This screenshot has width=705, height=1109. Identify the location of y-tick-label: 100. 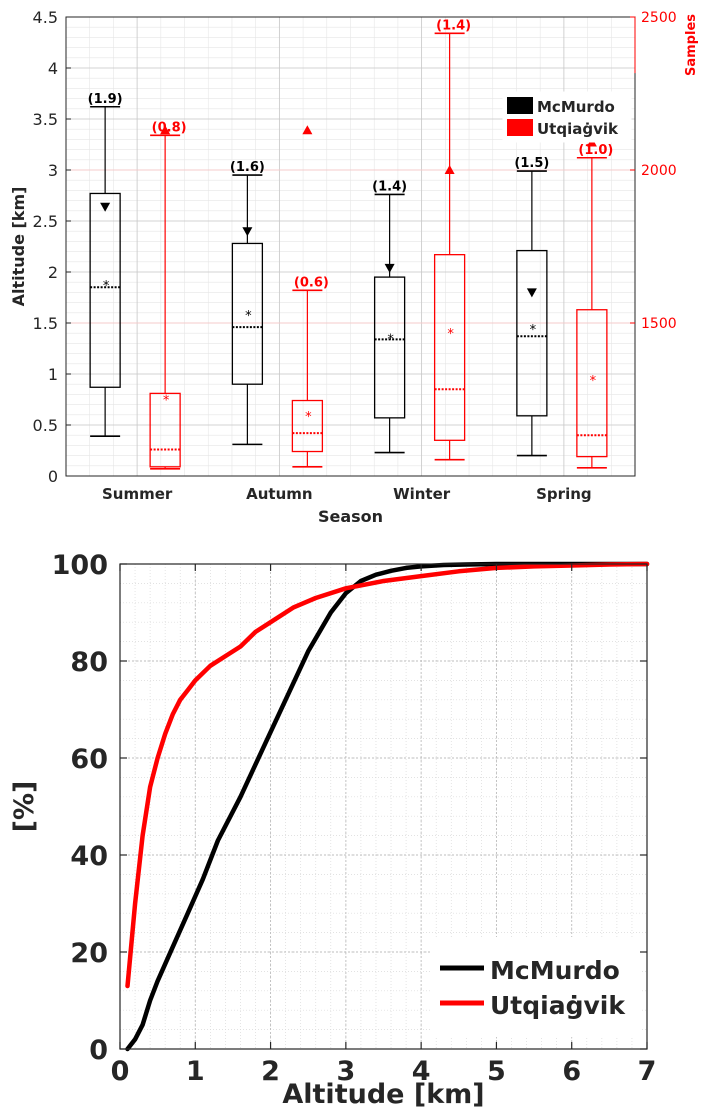
(80, 565).